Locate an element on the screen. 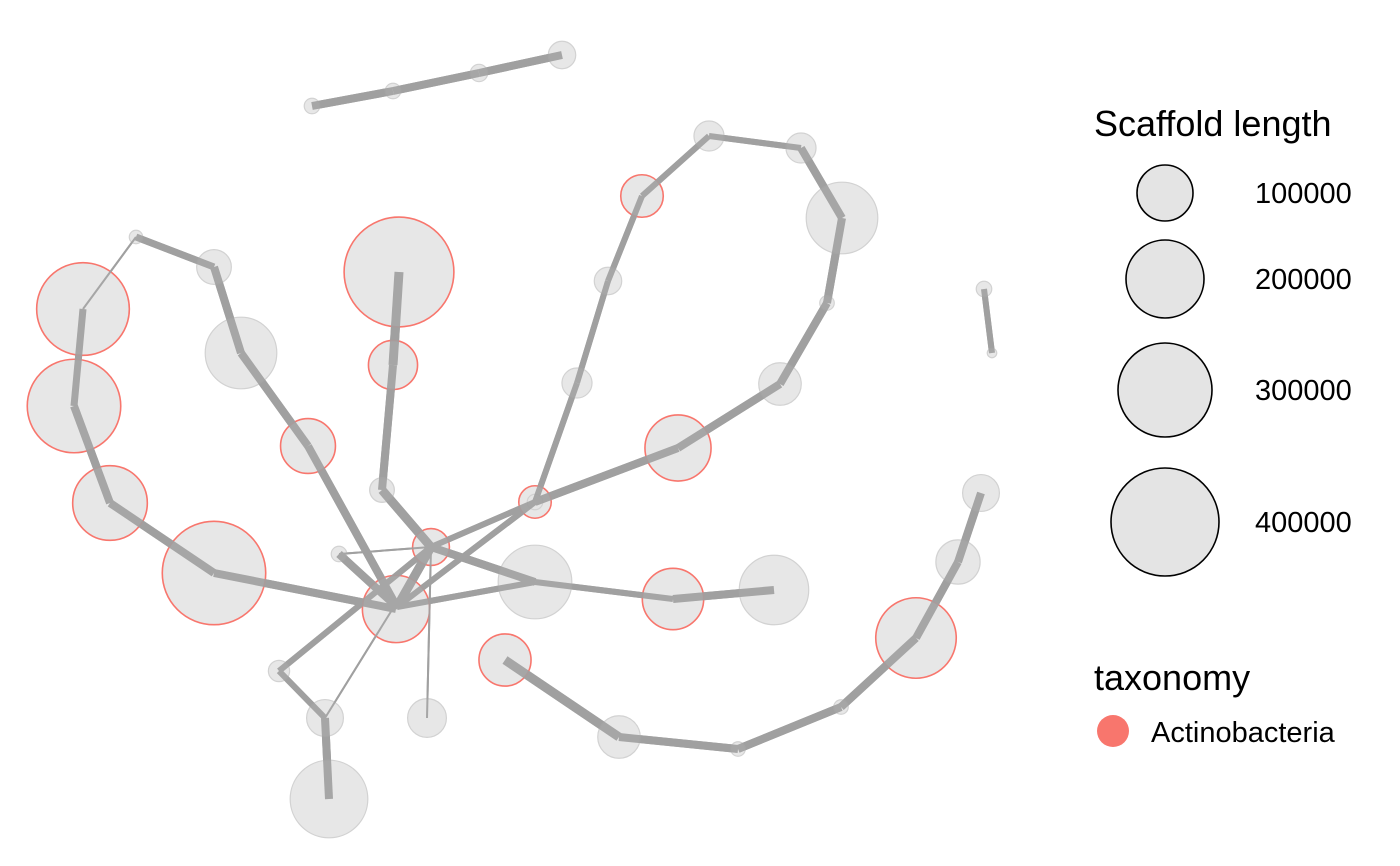  color-legend-title: taxonomy is located at coordinates (1172, 677).